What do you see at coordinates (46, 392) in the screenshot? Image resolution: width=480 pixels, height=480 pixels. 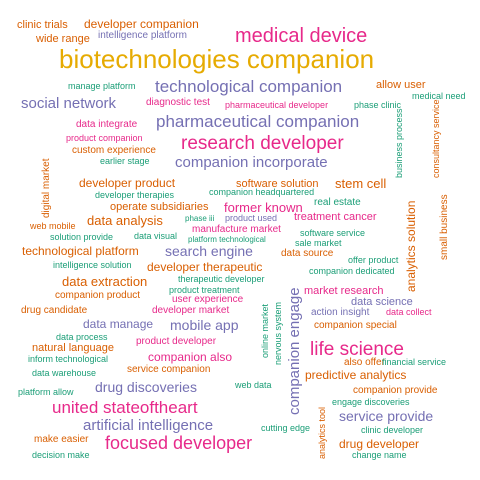 I see `cloud-word: platform allow` at bounding box center [46, 392].